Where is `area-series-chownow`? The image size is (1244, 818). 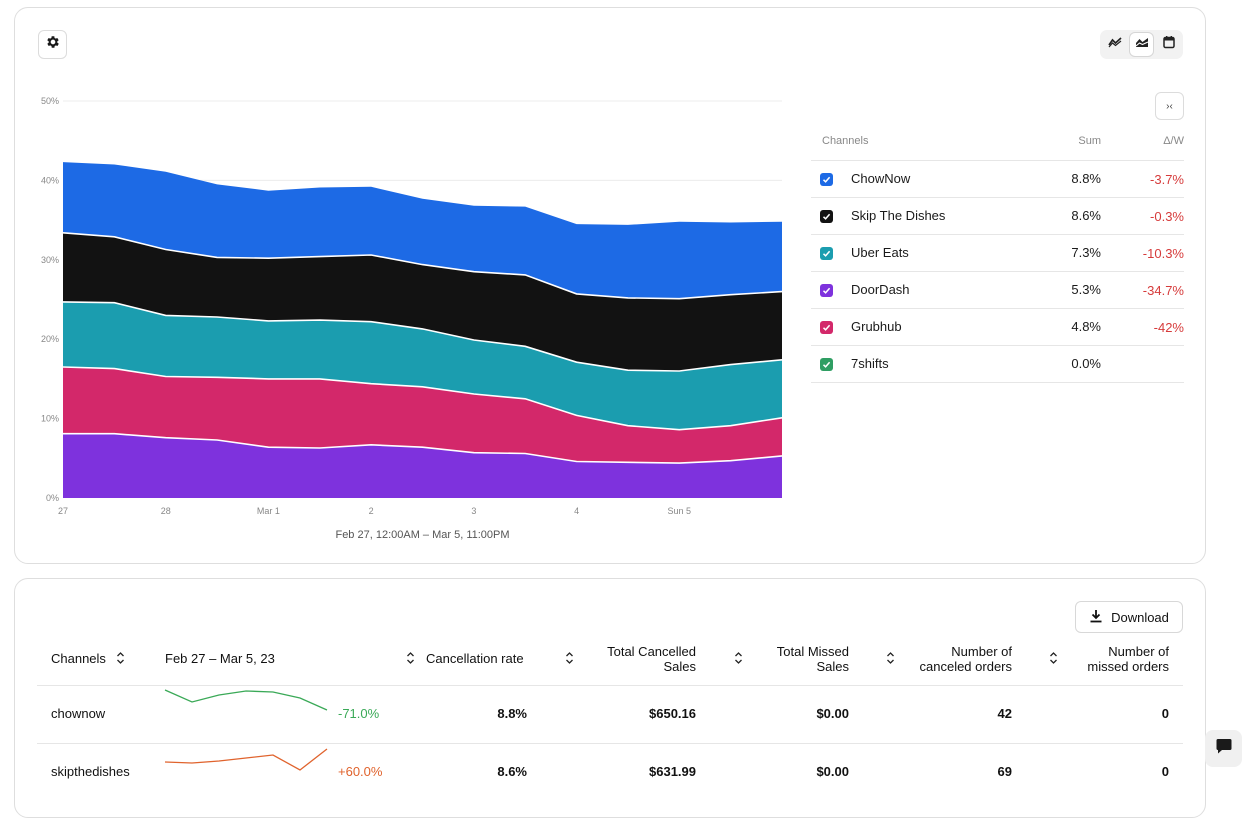
area-series-chownow is located at coordinates (422, 230).